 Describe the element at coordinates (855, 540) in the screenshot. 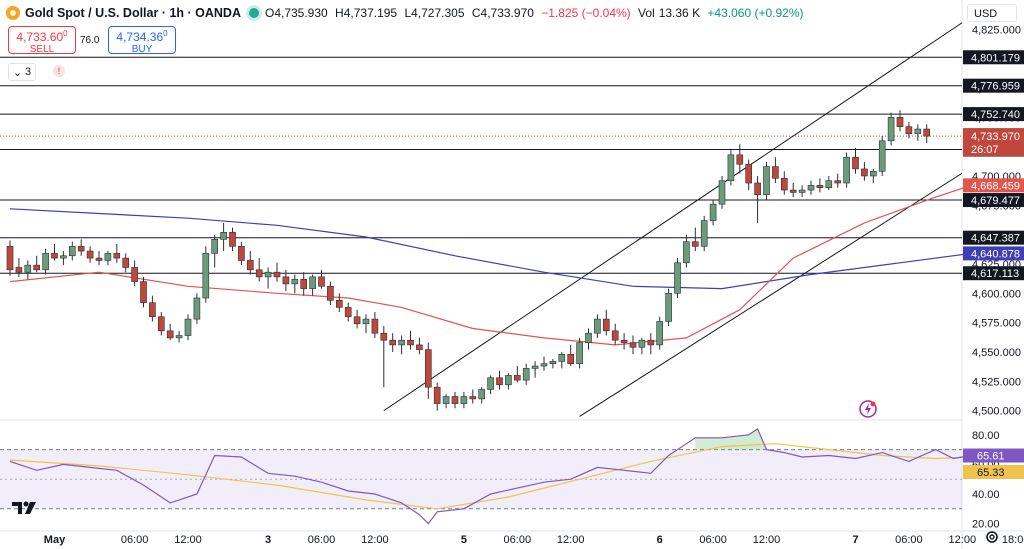

I see `x-tick-label: 7` at that location.